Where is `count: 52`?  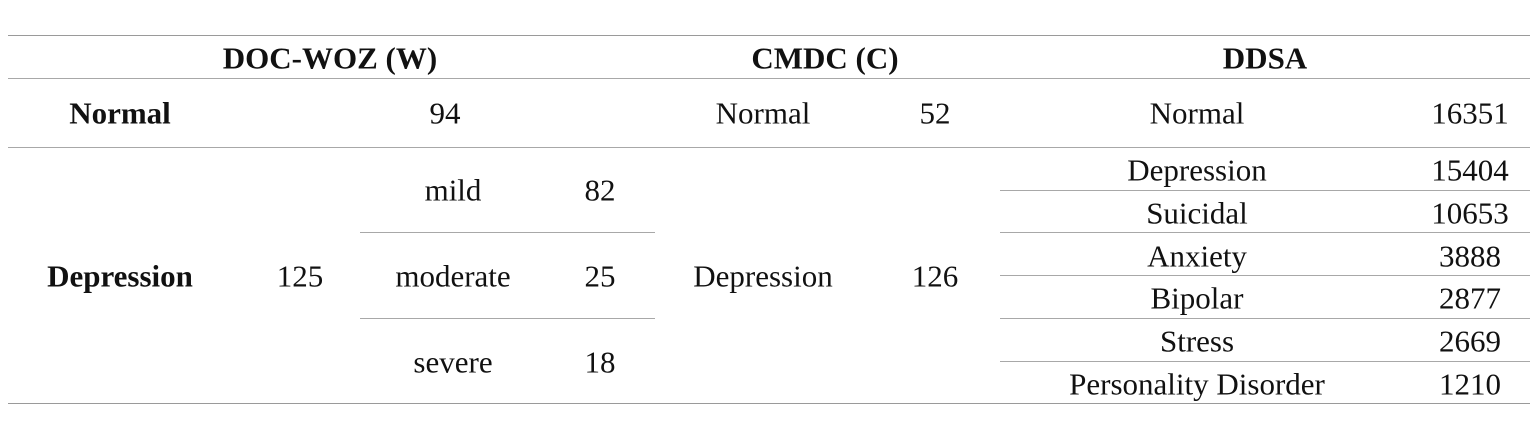
count: 52 is located at coordinates (935, 113).